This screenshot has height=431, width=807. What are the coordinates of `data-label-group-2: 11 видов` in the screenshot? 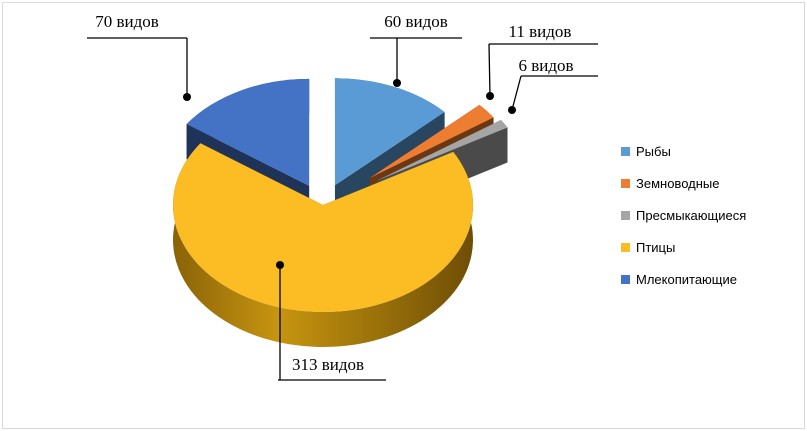 It's located at (542, 61).